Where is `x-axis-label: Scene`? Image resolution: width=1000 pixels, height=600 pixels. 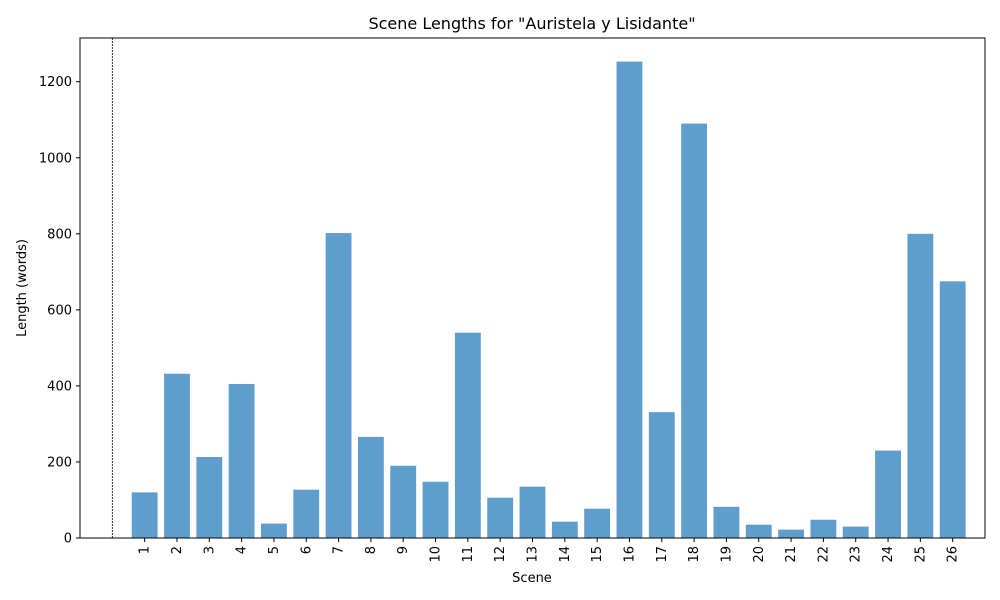 x-axis-label: Scene is located at coordinates (532, 578).